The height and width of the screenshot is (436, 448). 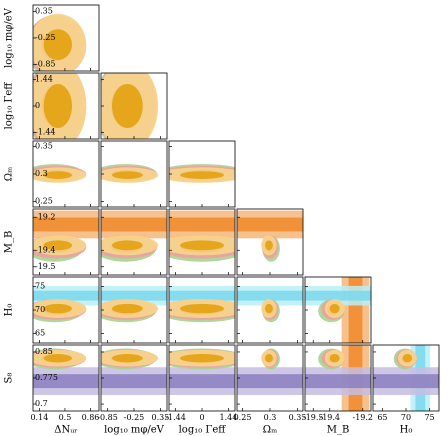 What do you see at coordinates (9, 378) in the screenshot?
I see `y-axis-label: S₈` at bounding box center [9, 378].